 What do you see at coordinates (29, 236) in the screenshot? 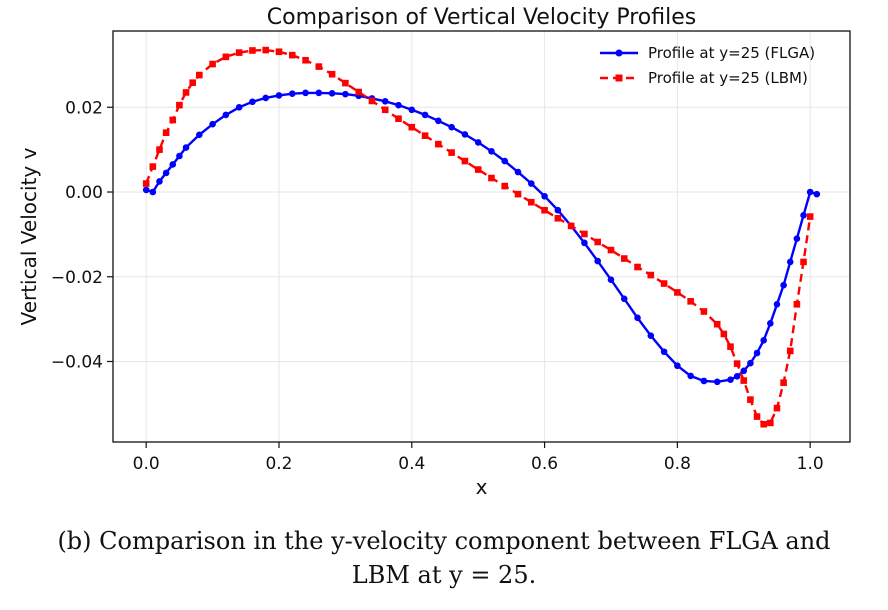
I see `y-axis-label: Vertical Velocity v` at bounding box center [29, 236].